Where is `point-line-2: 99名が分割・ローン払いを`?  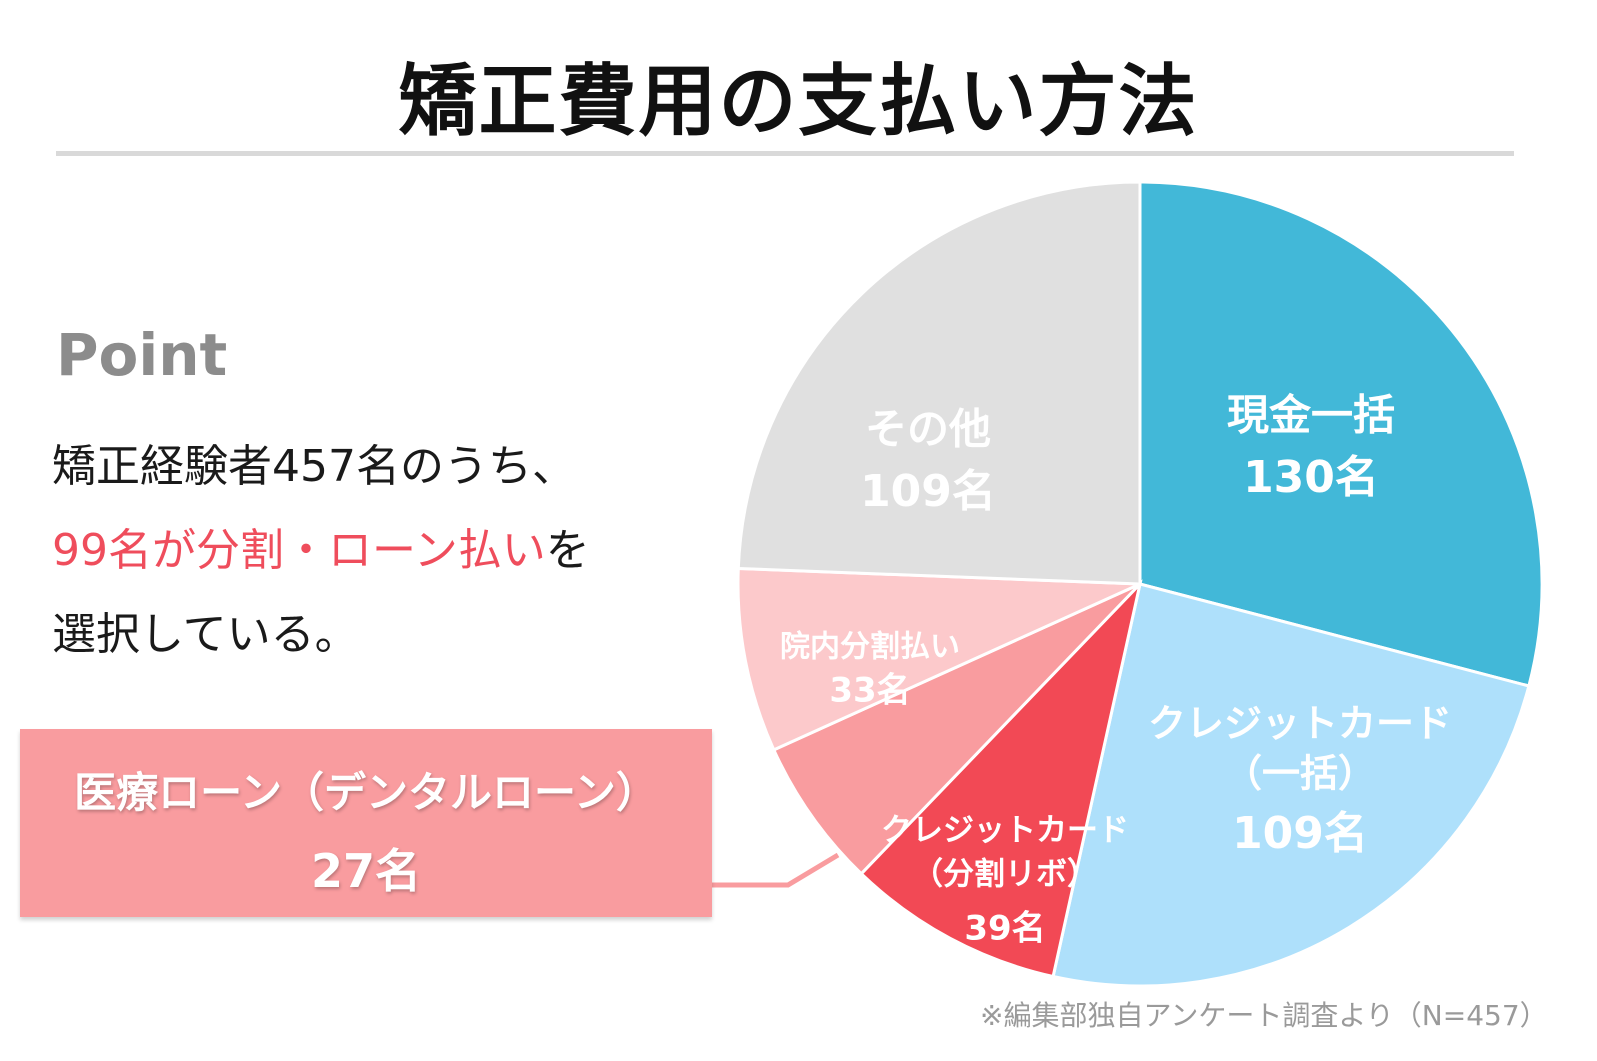
point-line-2: 99名が分割・ローン払いを is located at coordinates (321, 551).